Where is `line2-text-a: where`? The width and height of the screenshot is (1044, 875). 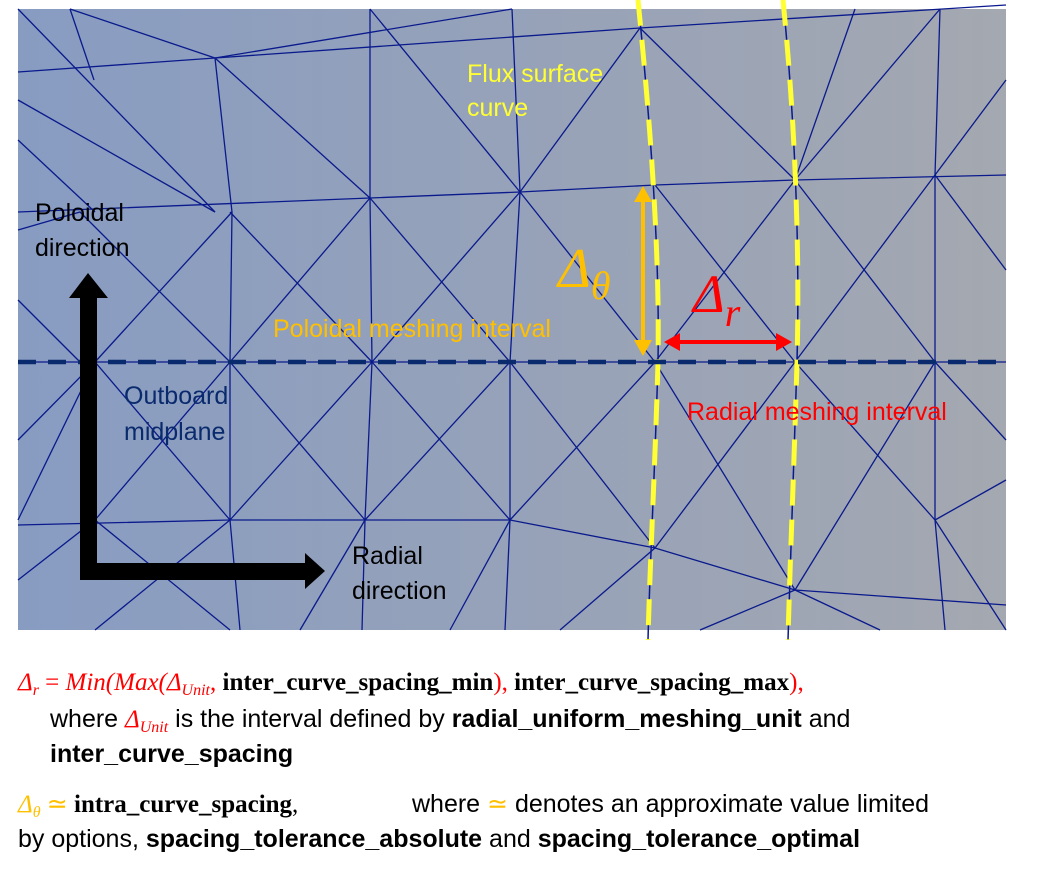 line2-text-a: where is located at coordinates (88, 719).